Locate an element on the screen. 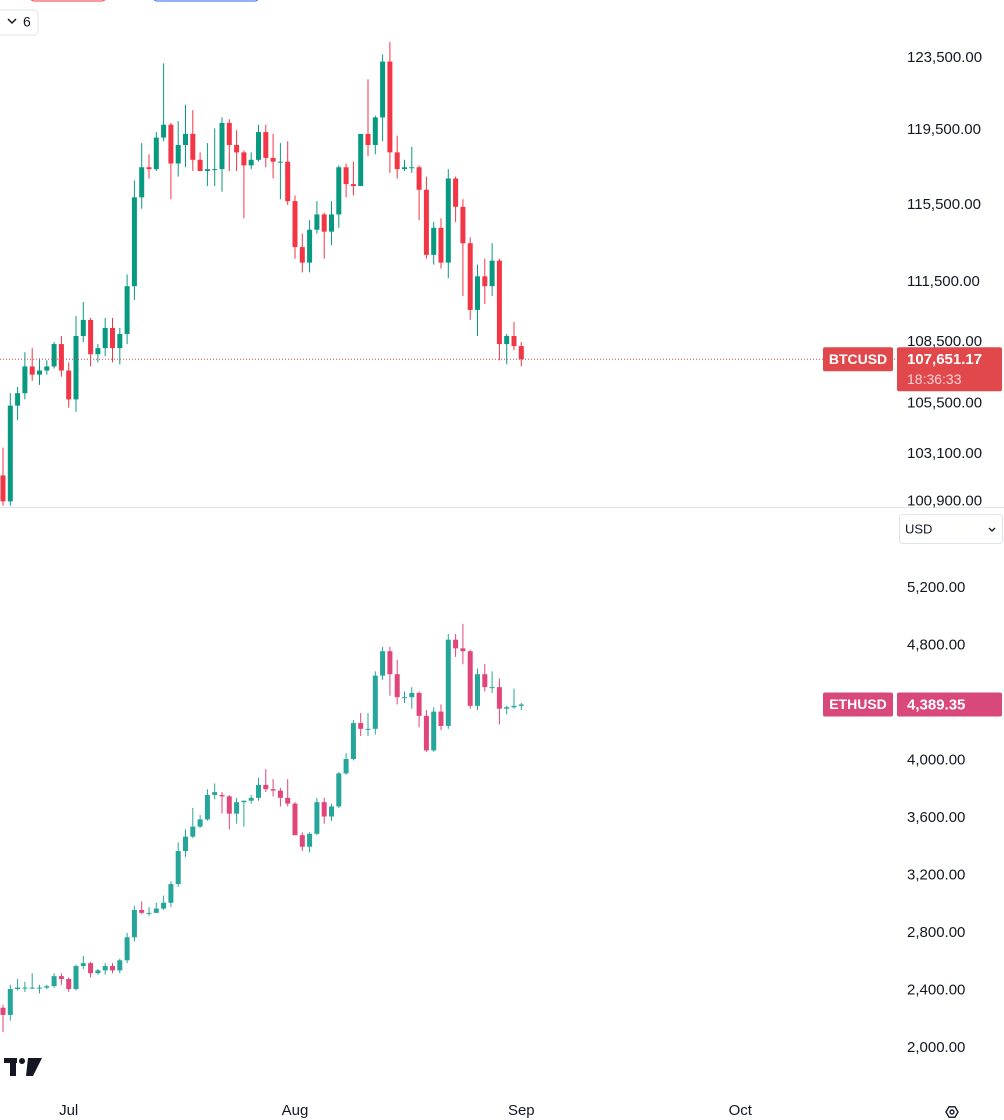 The image size is (1004, 1120). settings-hex is located at coordinates (952, 1112).